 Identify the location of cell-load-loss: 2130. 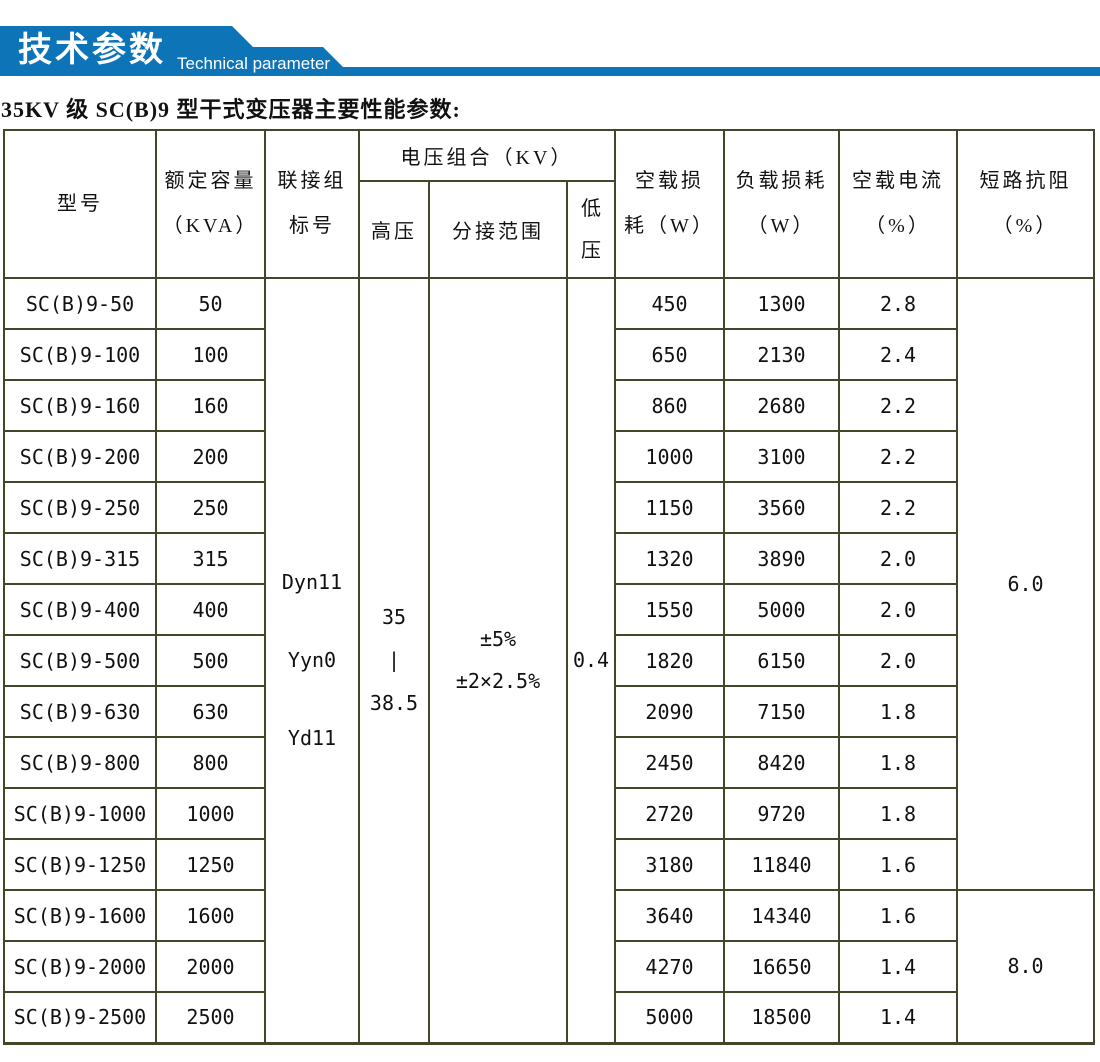
(781, 354).